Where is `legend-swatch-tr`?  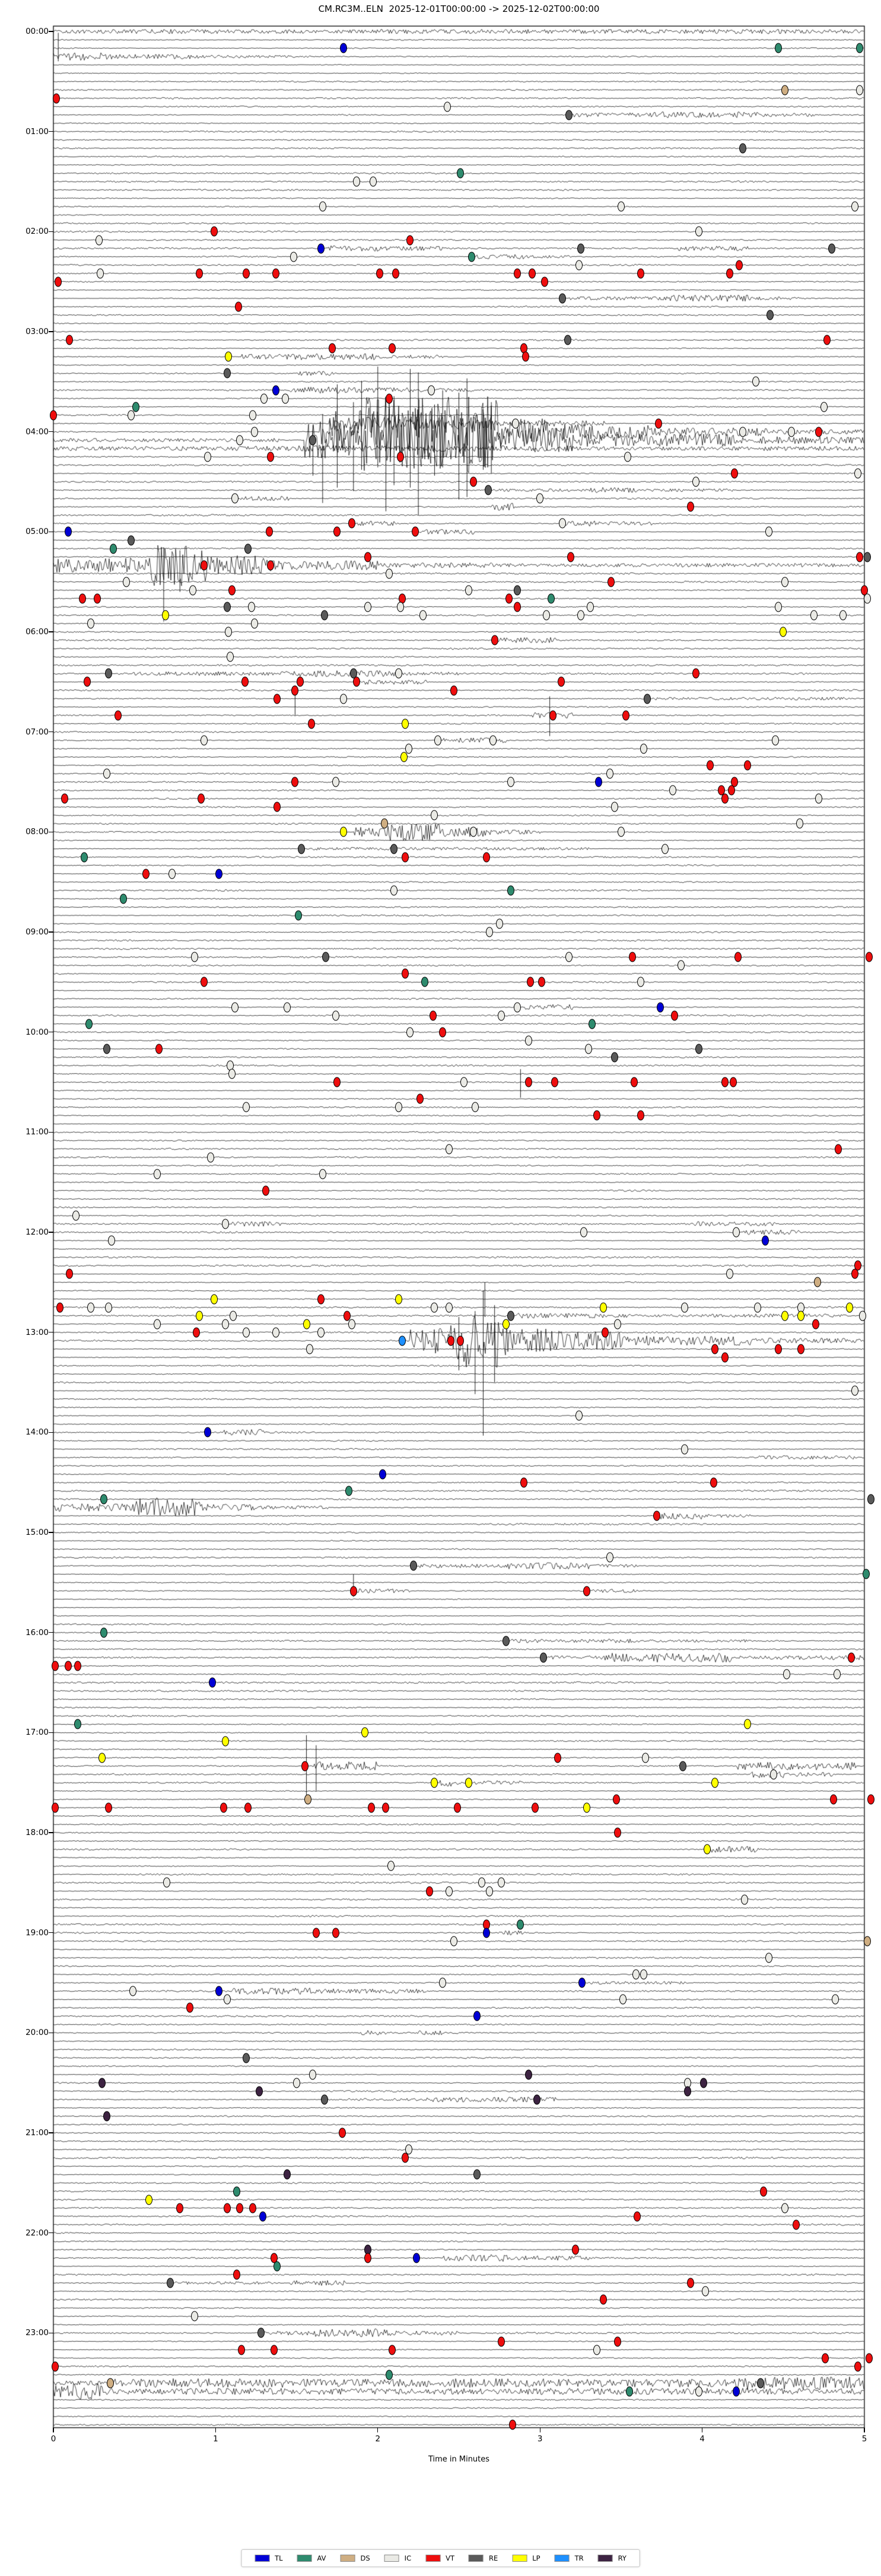
legend-swatch-tr is located at coordinates (562, 2558).